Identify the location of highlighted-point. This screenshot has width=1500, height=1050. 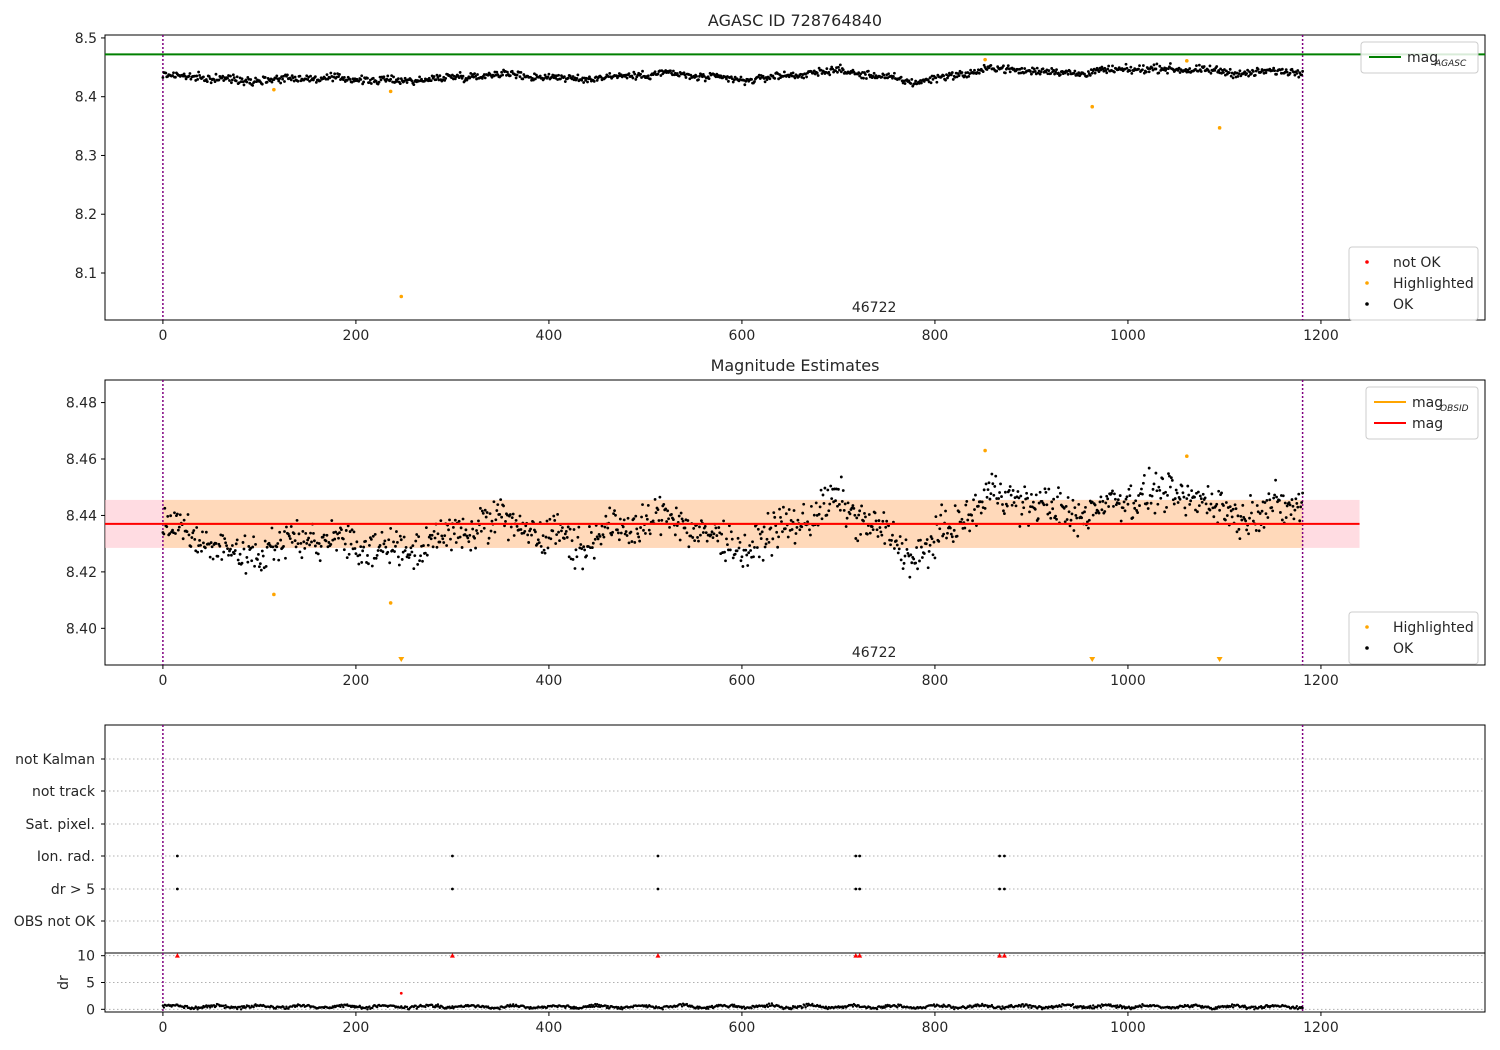
(985, 59).